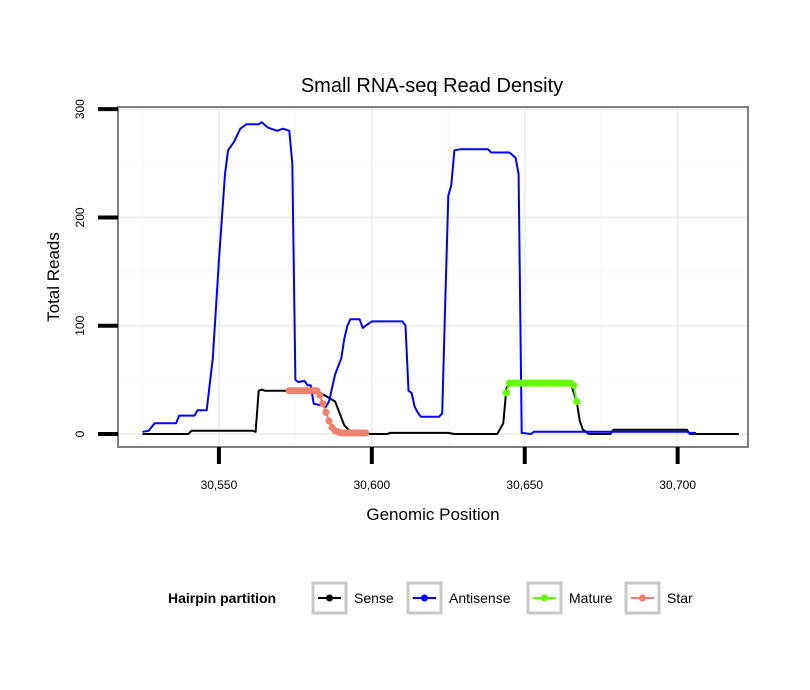 Image resolution: width=810 pixels, height=690 pixels. Describe the element at coordinates (80, 217) in the screenshot. I see `y-tick-label: 200` at that location.